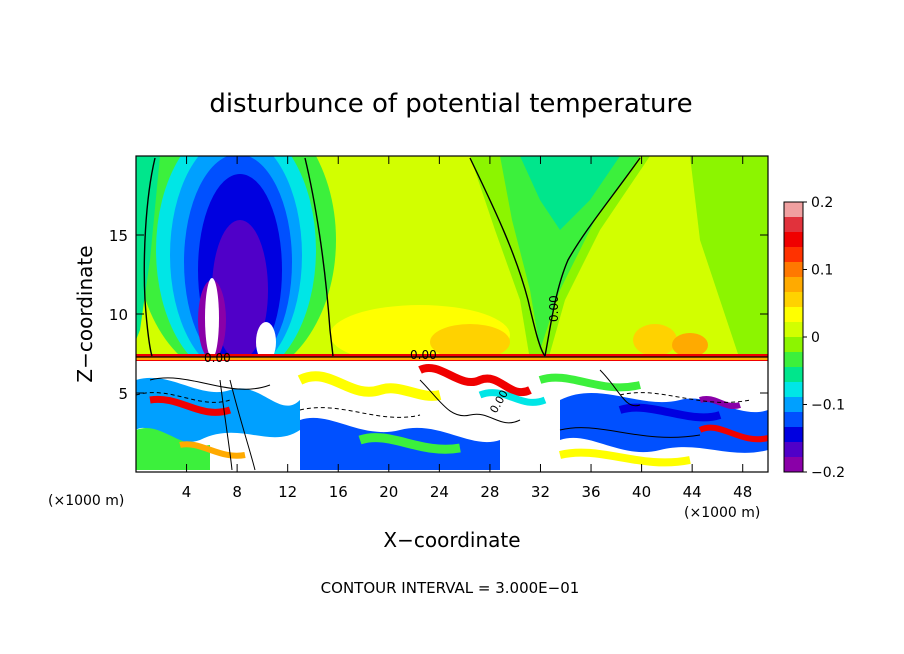 The height and width of the screenshot is (654, 904). What do you see at coordinates (570, 193) in the screenshot?
I see `field-mint-top` at bounding box center [570, 193].